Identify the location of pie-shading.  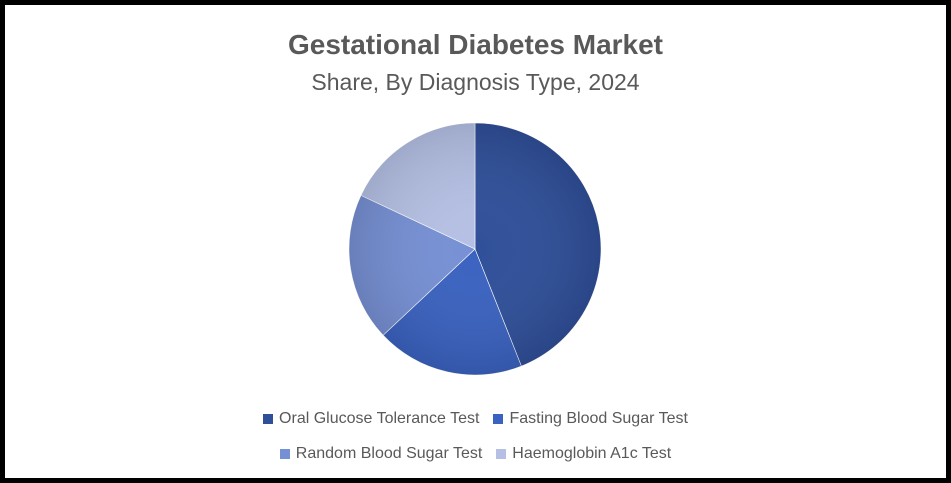
(475, 249).